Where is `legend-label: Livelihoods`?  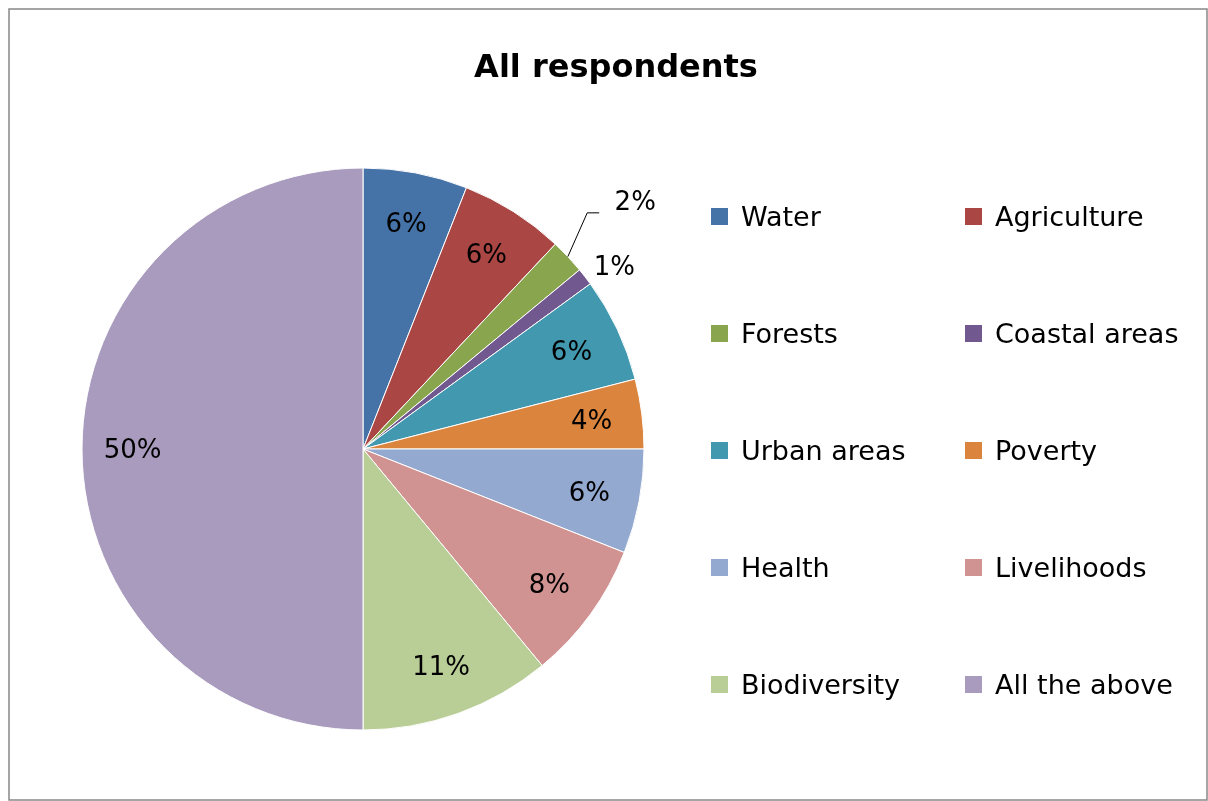
legend-label: Livelihoods is located at coordinates (1071, 567).